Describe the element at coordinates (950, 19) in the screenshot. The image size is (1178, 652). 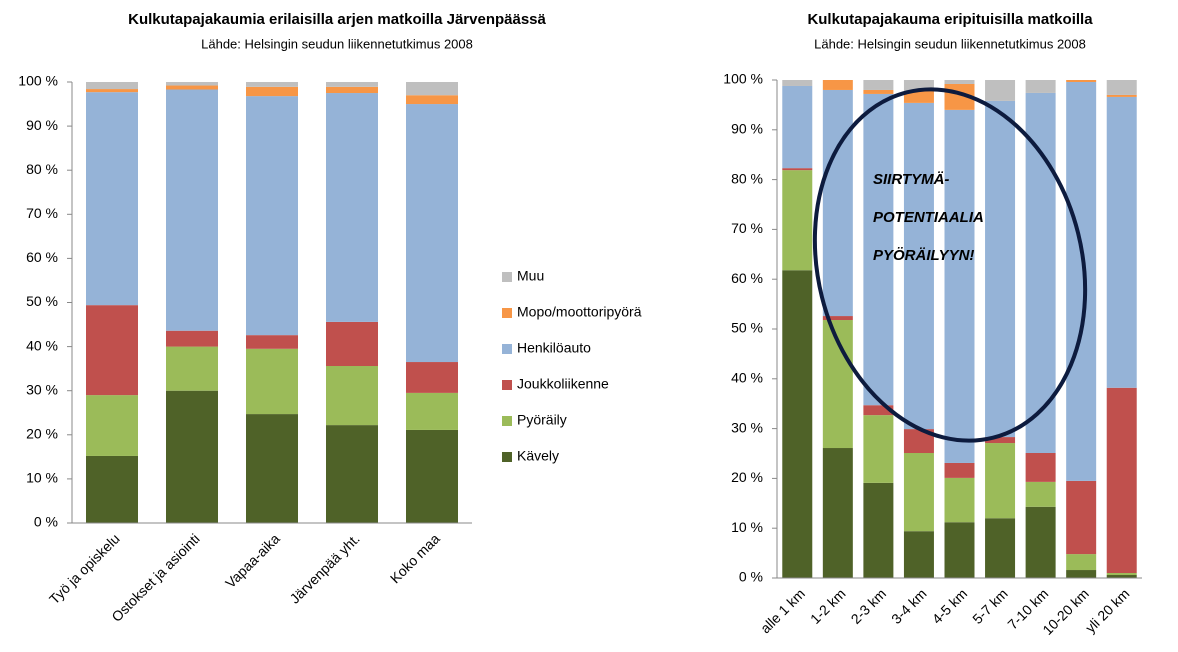
I see `chart-title: Kulkutapajakauma eripituisilla matkoilla` at that location.